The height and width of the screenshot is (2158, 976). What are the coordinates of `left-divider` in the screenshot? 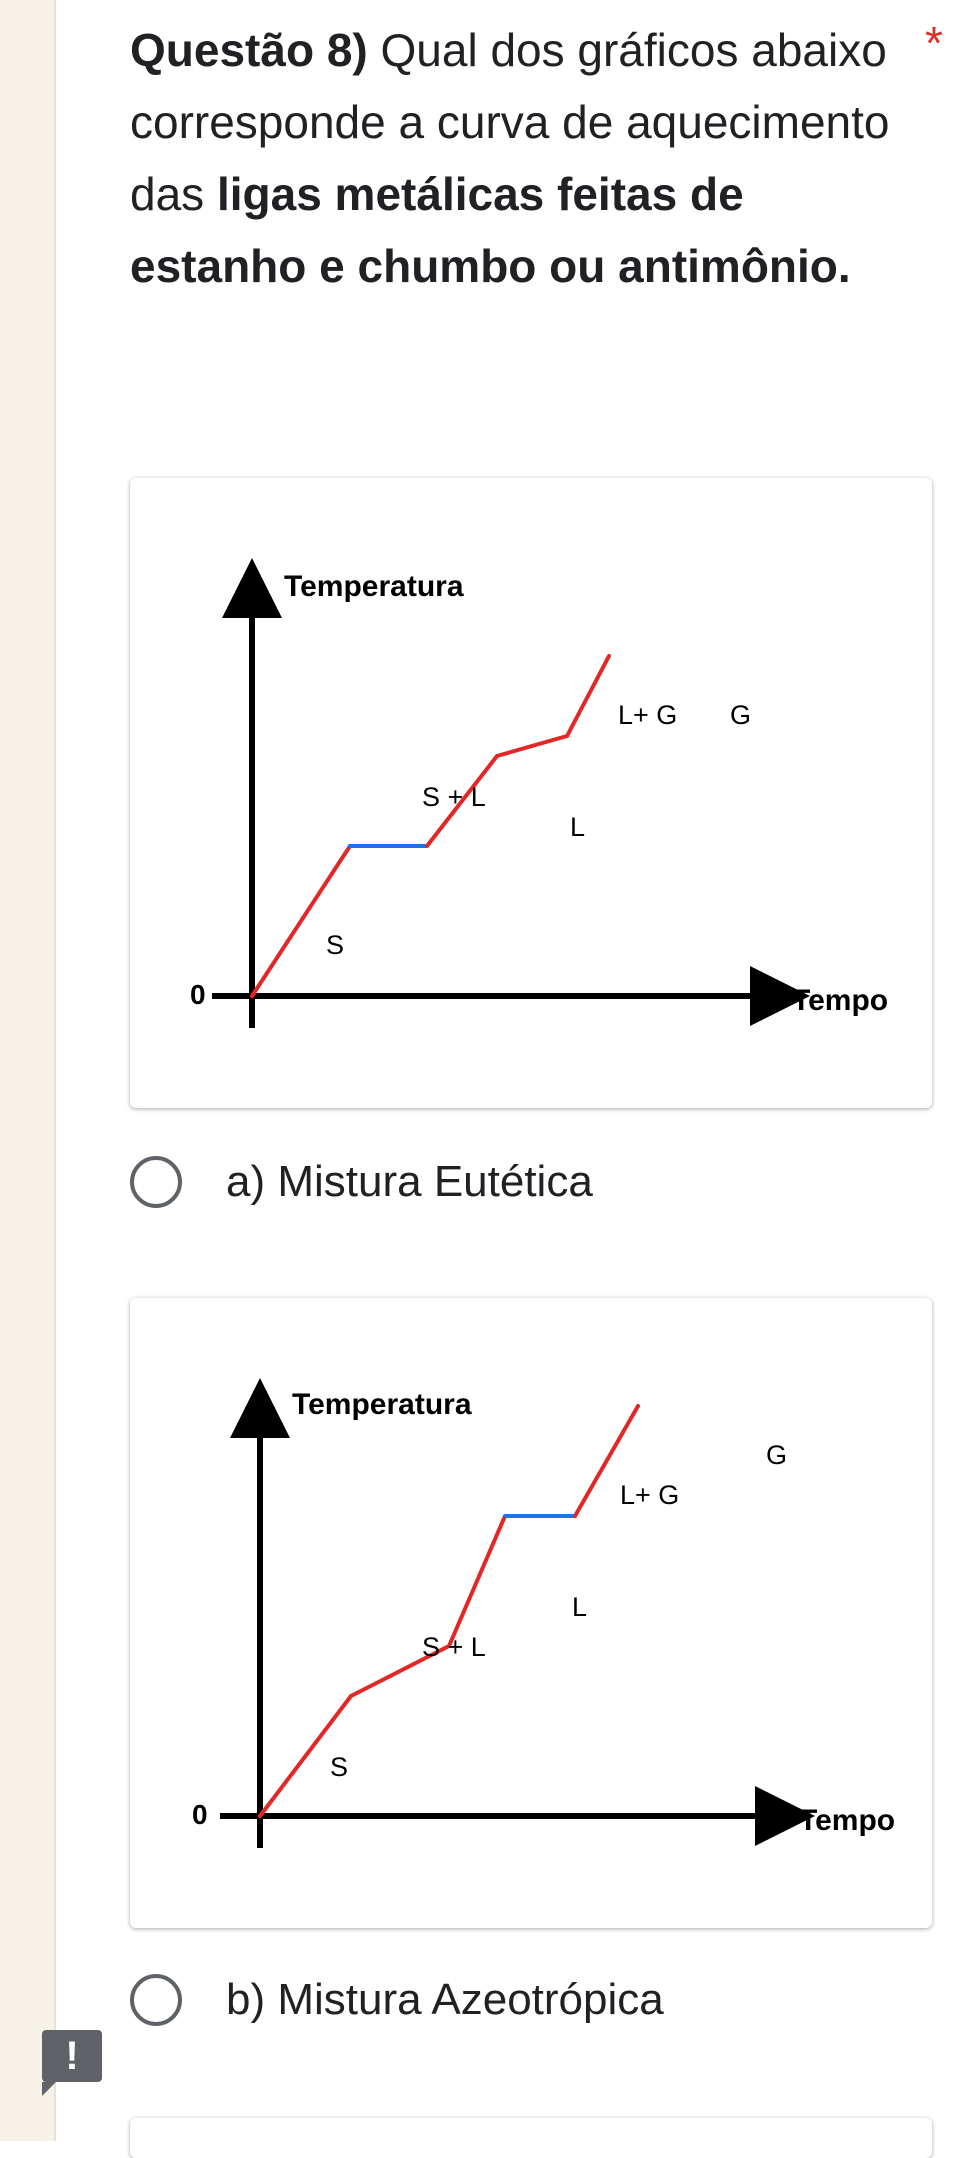 It's located at (55, 1070).